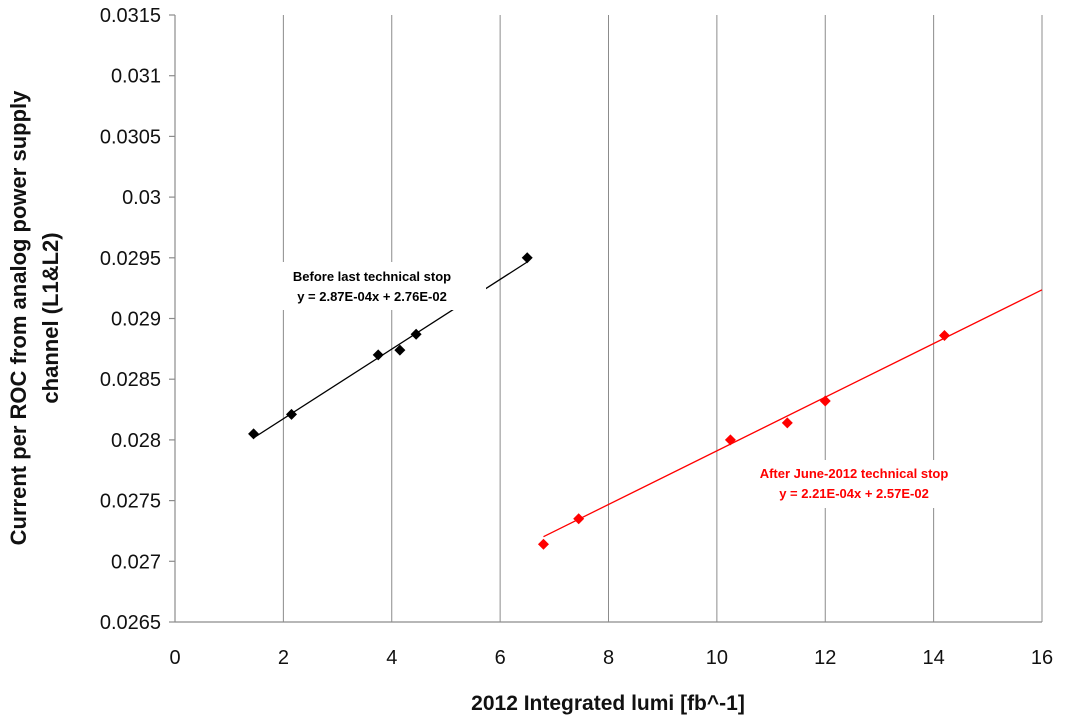 This screenshot has width=1073, height=721. Describe the element at coordinates (372, 296) in the screenshot. I see `annotation-before-line2: y = 2.87E-04x + 2.76E-02` at that location.